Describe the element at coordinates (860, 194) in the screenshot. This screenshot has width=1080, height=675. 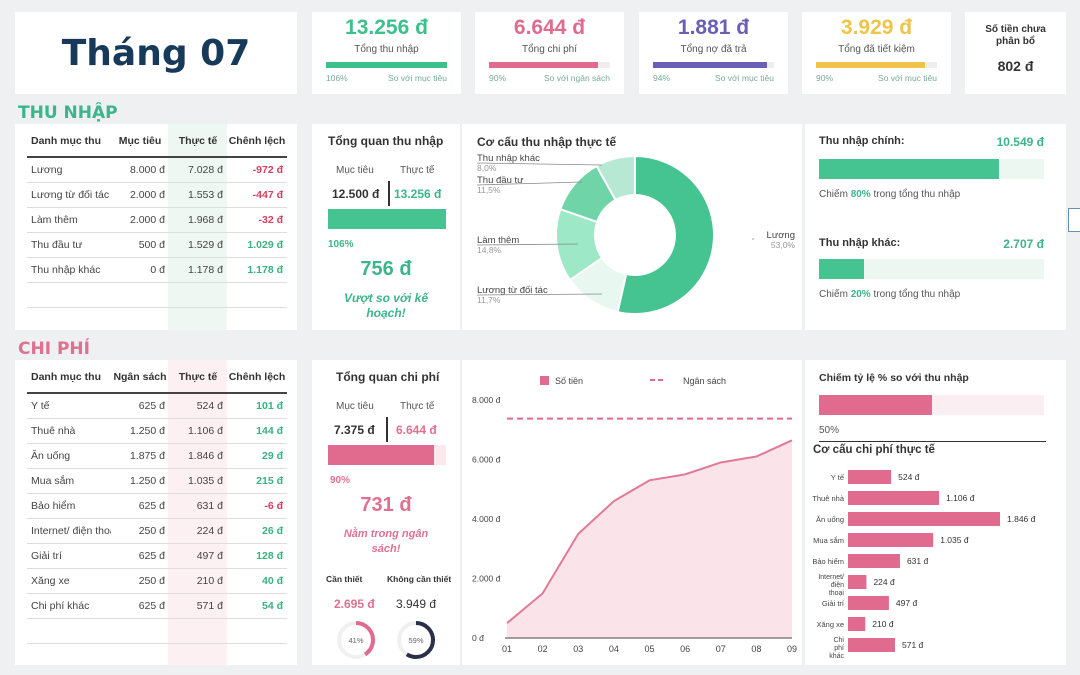
I see `main-share-pct: 80%` at that location.